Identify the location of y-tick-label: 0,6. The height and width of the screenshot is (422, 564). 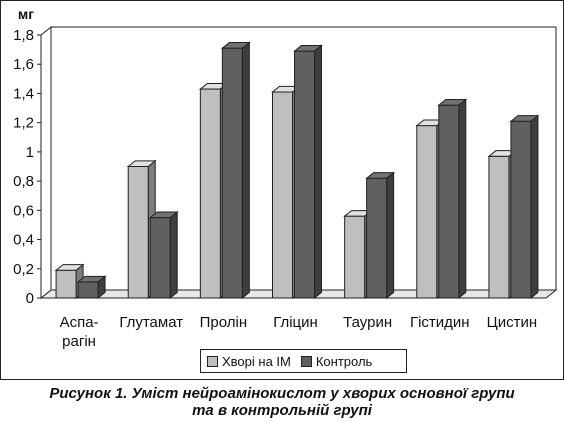
(23, 210).